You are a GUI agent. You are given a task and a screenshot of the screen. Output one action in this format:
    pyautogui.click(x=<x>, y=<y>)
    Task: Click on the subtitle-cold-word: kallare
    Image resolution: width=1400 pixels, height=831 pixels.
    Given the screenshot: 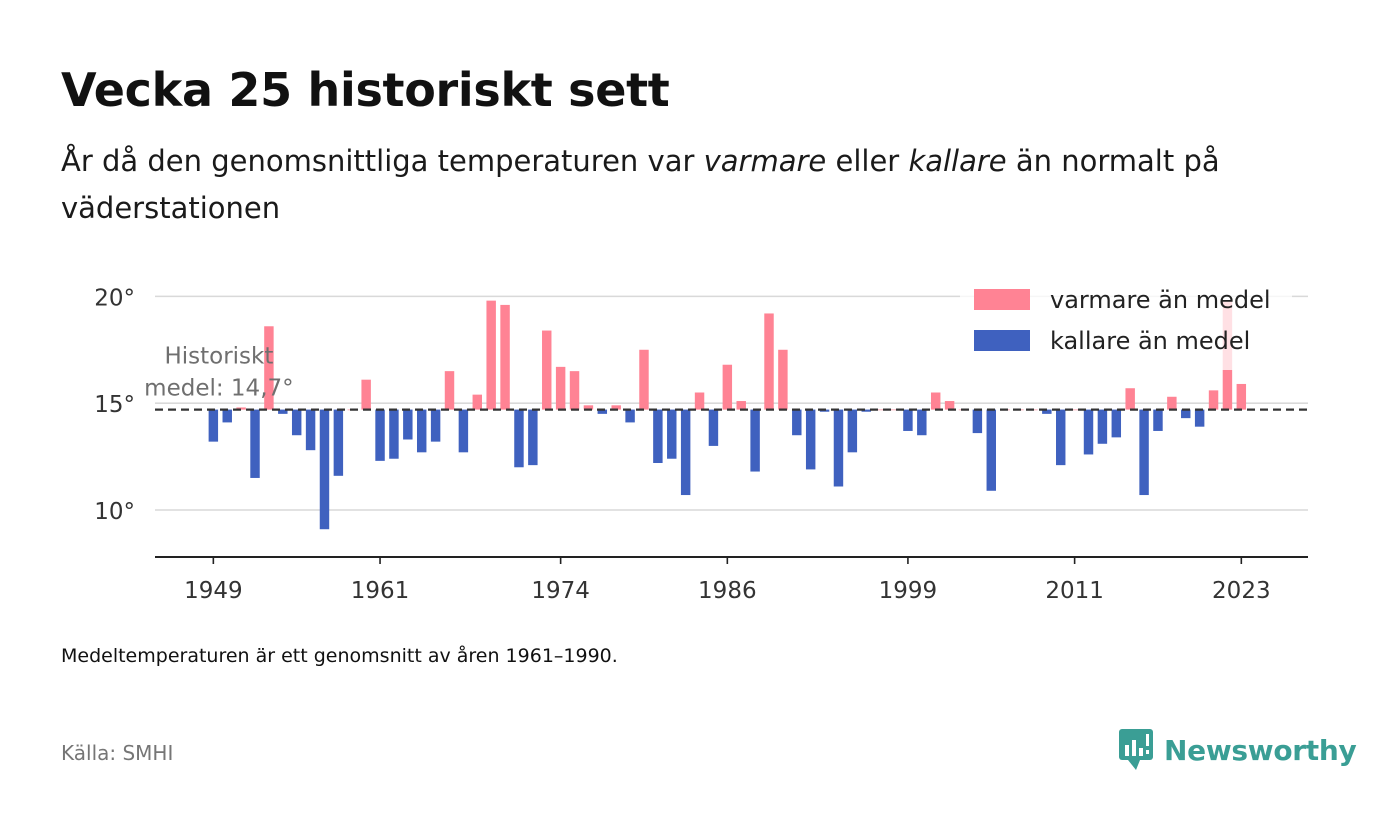 What is the action you would take?
    pyautogui.click(x=957, y=161)
    